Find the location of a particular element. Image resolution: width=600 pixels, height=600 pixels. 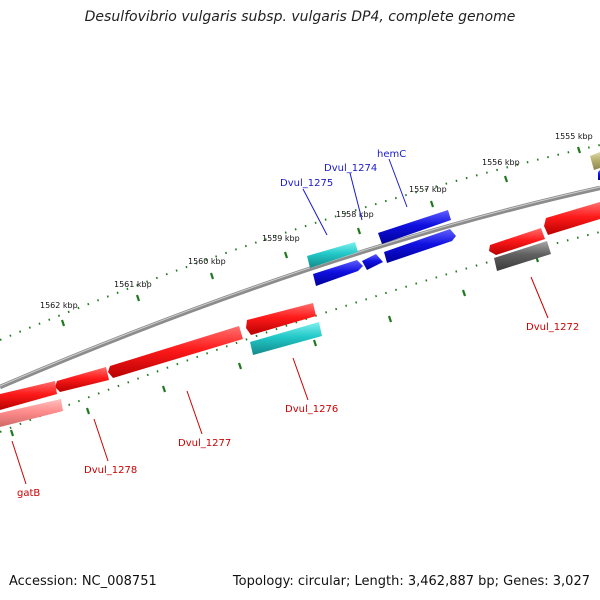

gene-gatB-red is located at coordinates (28, 395).